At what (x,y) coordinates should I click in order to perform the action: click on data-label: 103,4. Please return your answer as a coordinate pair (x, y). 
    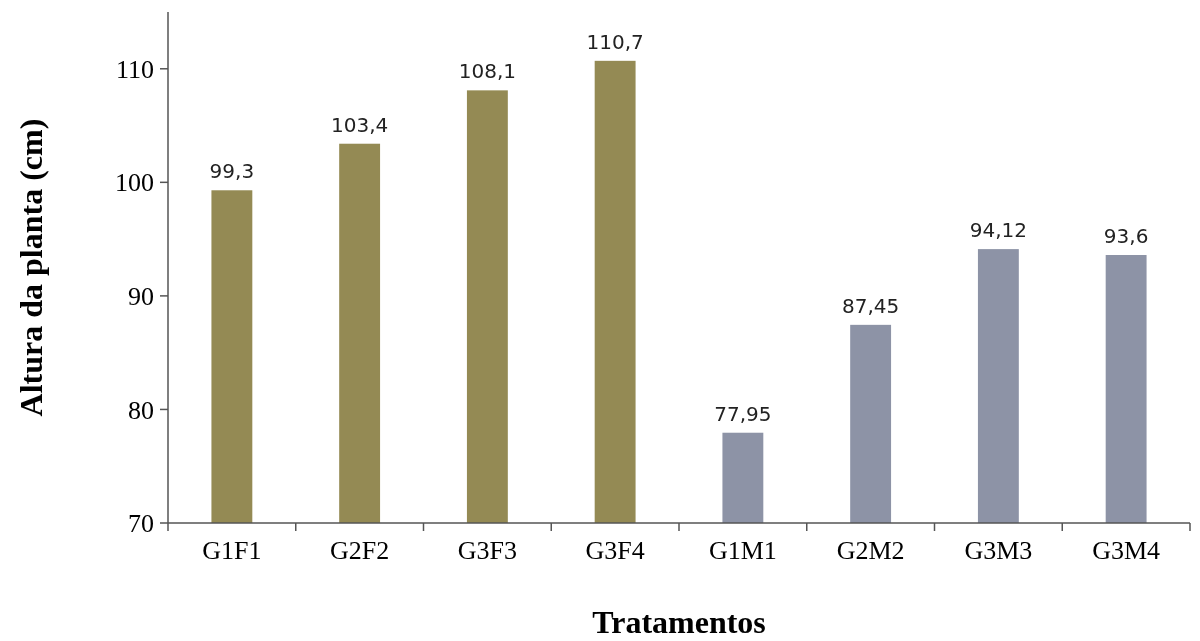
    Looking at the image, I should click on (359, 124).